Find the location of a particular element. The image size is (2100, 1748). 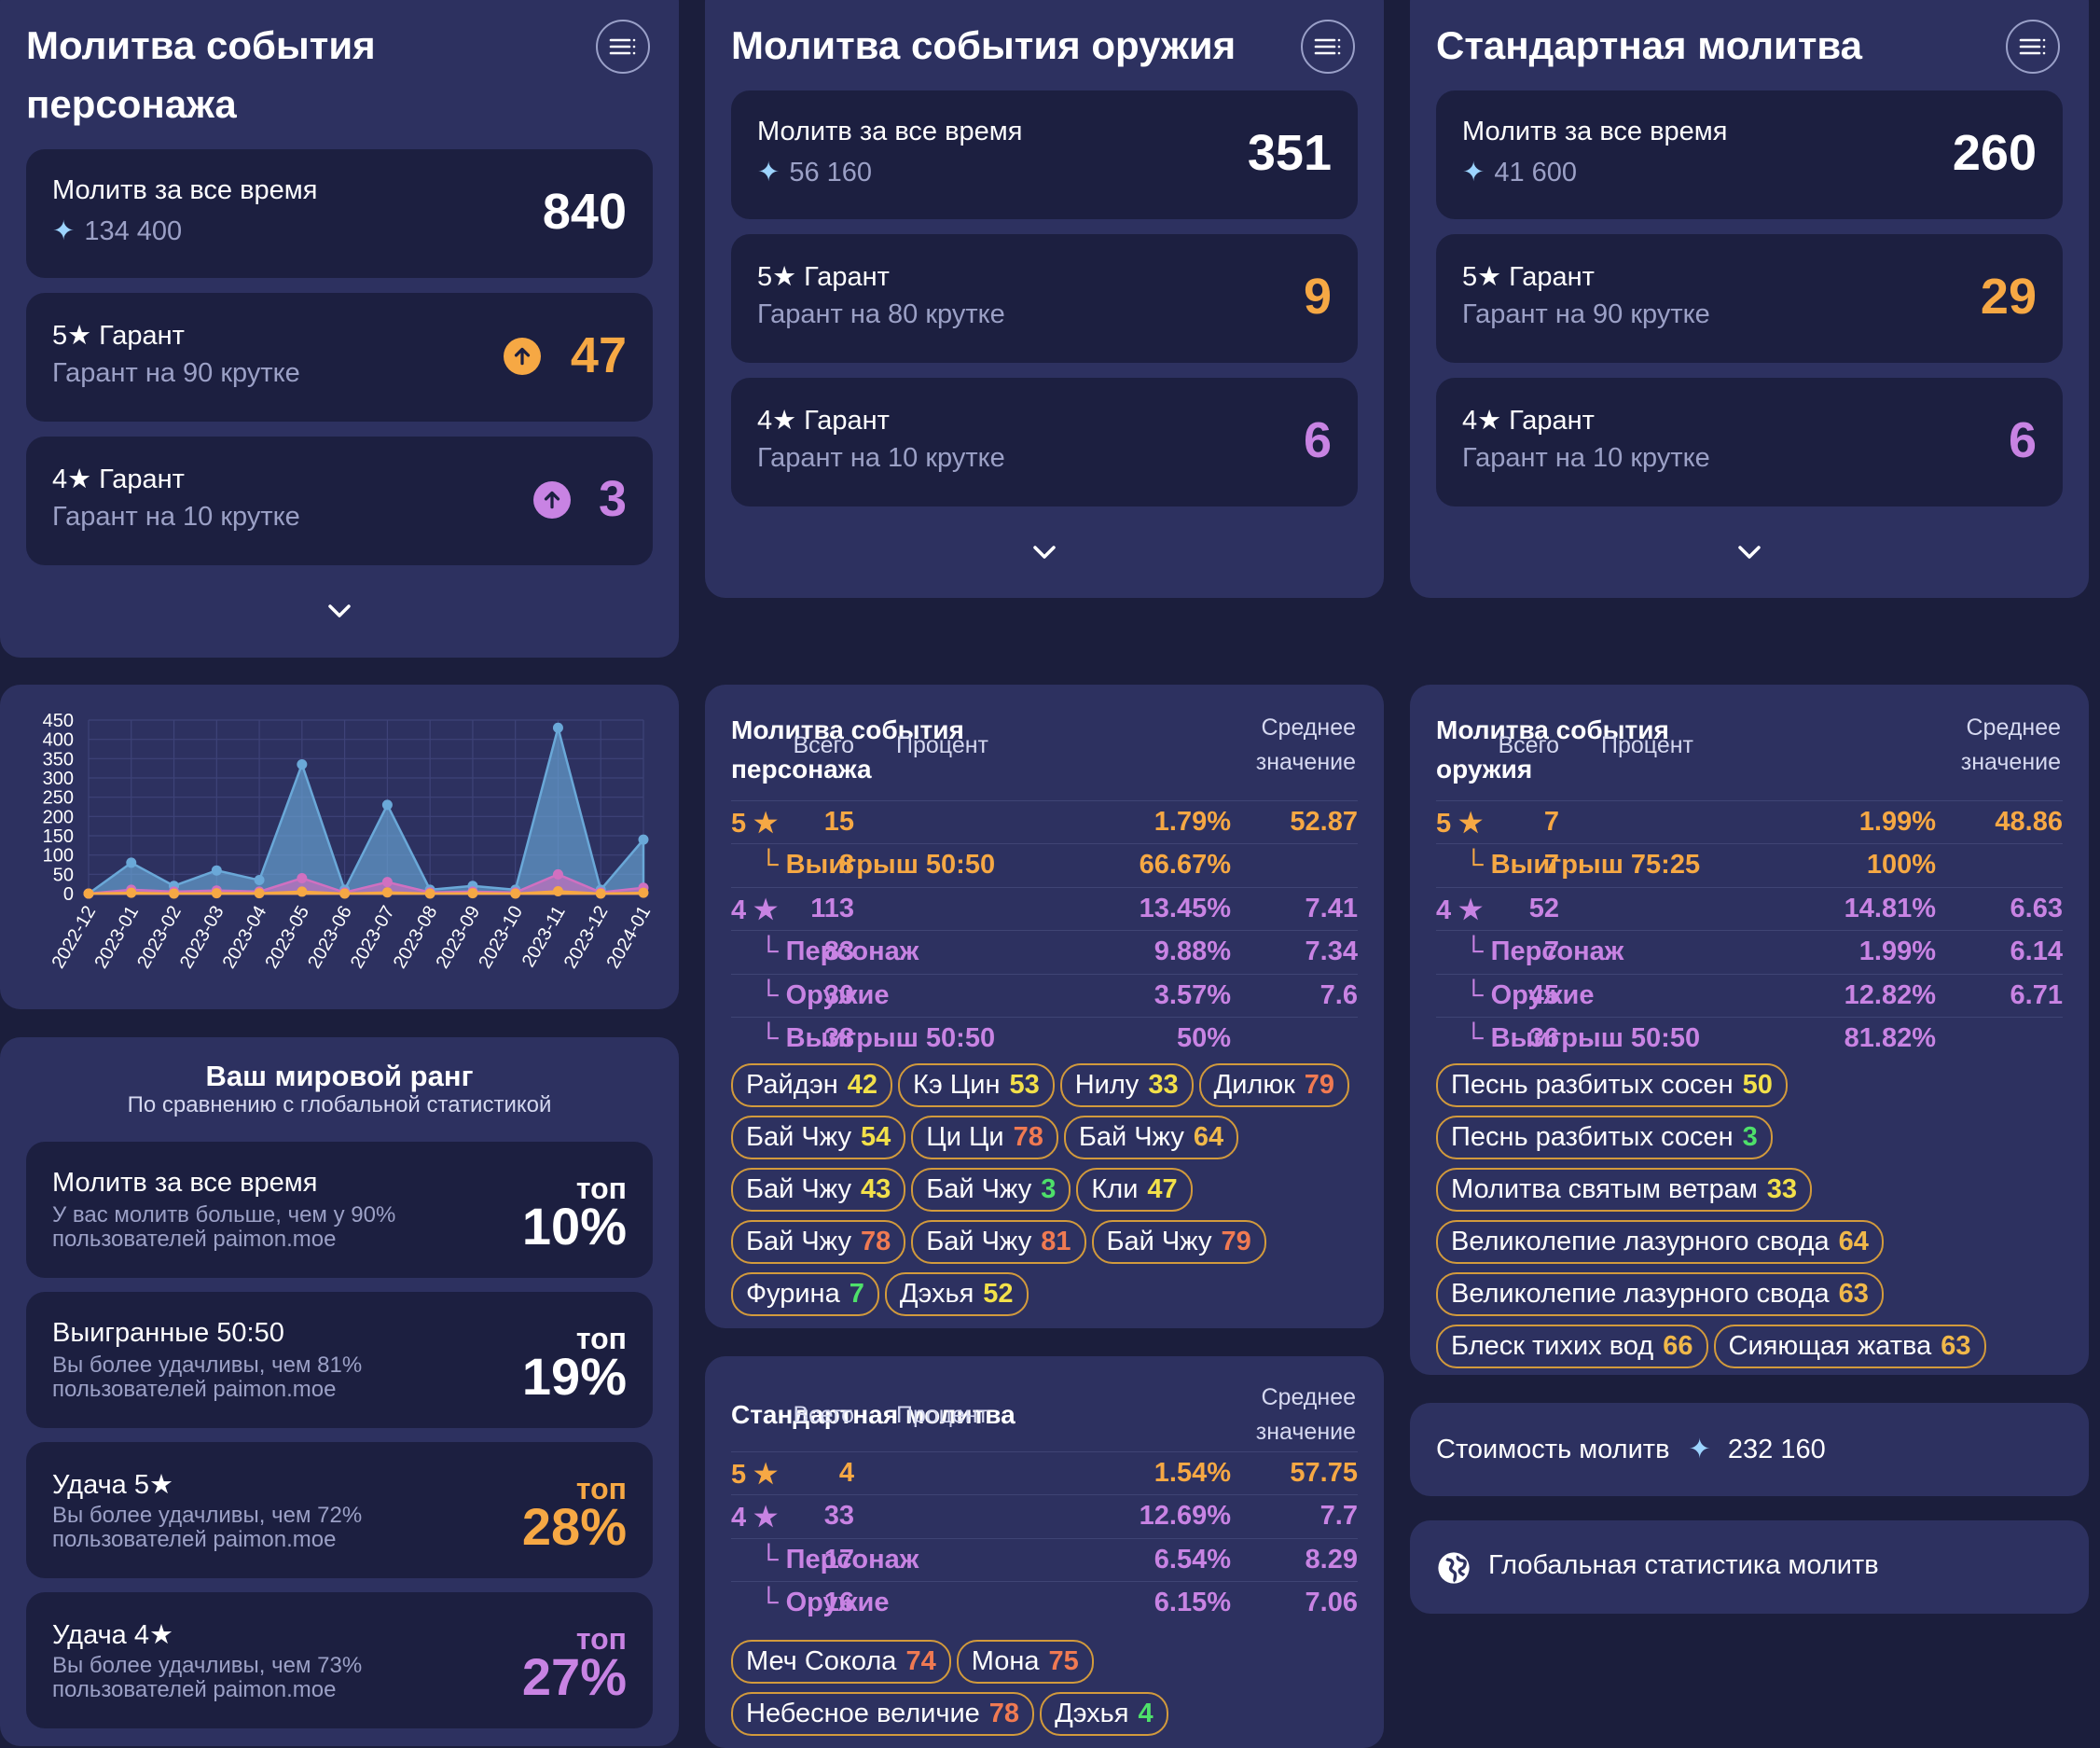

row-percent: 13.45% is located at coordinates (1185, 908).